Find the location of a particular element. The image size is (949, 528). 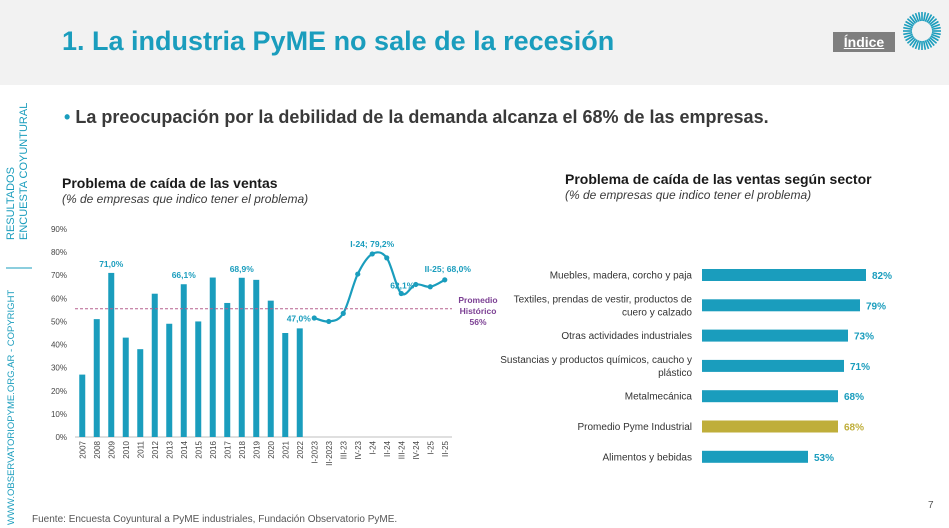

x-tick-label: 2010 is located at coordinates (126, 449).